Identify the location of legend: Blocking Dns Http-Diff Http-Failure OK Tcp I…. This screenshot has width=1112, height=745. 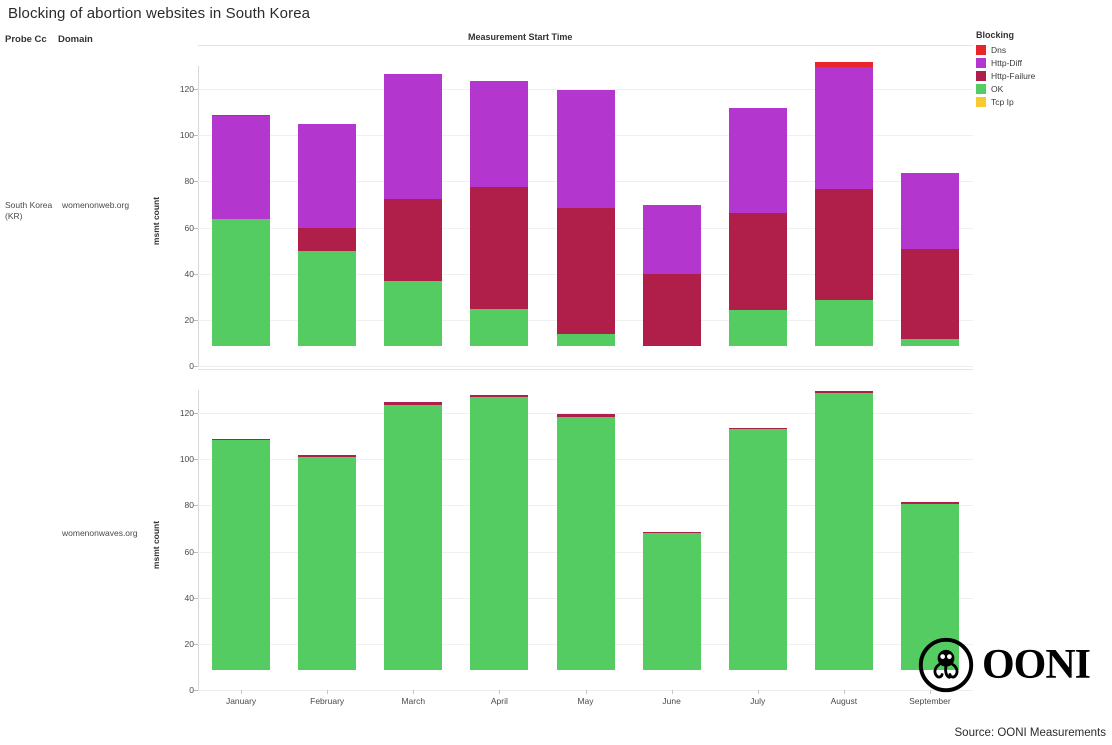
(1005, 69).